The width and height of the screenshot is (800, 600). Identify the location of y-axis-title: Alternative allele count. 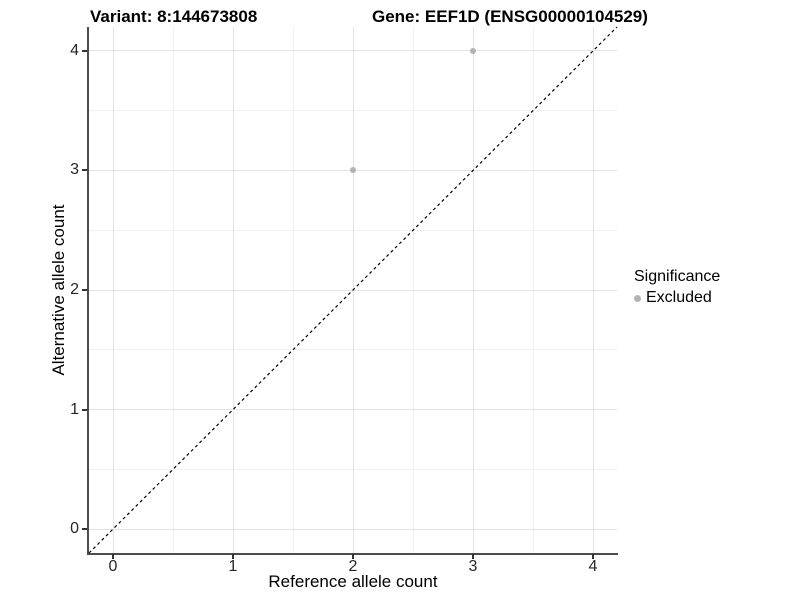
(58, 290).